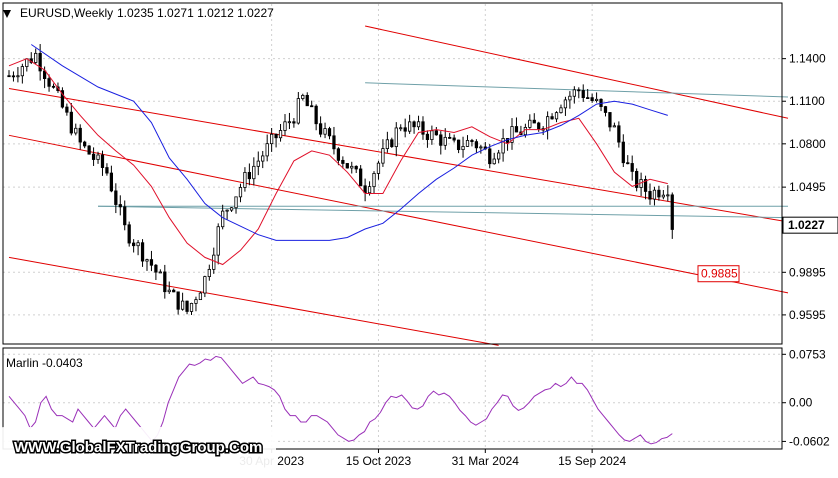 The image size is (838, 478). Describe the element at coordinates (66, 13) in the screenshot. I see `symbol-title: EURUSD,Weekly` at that location.